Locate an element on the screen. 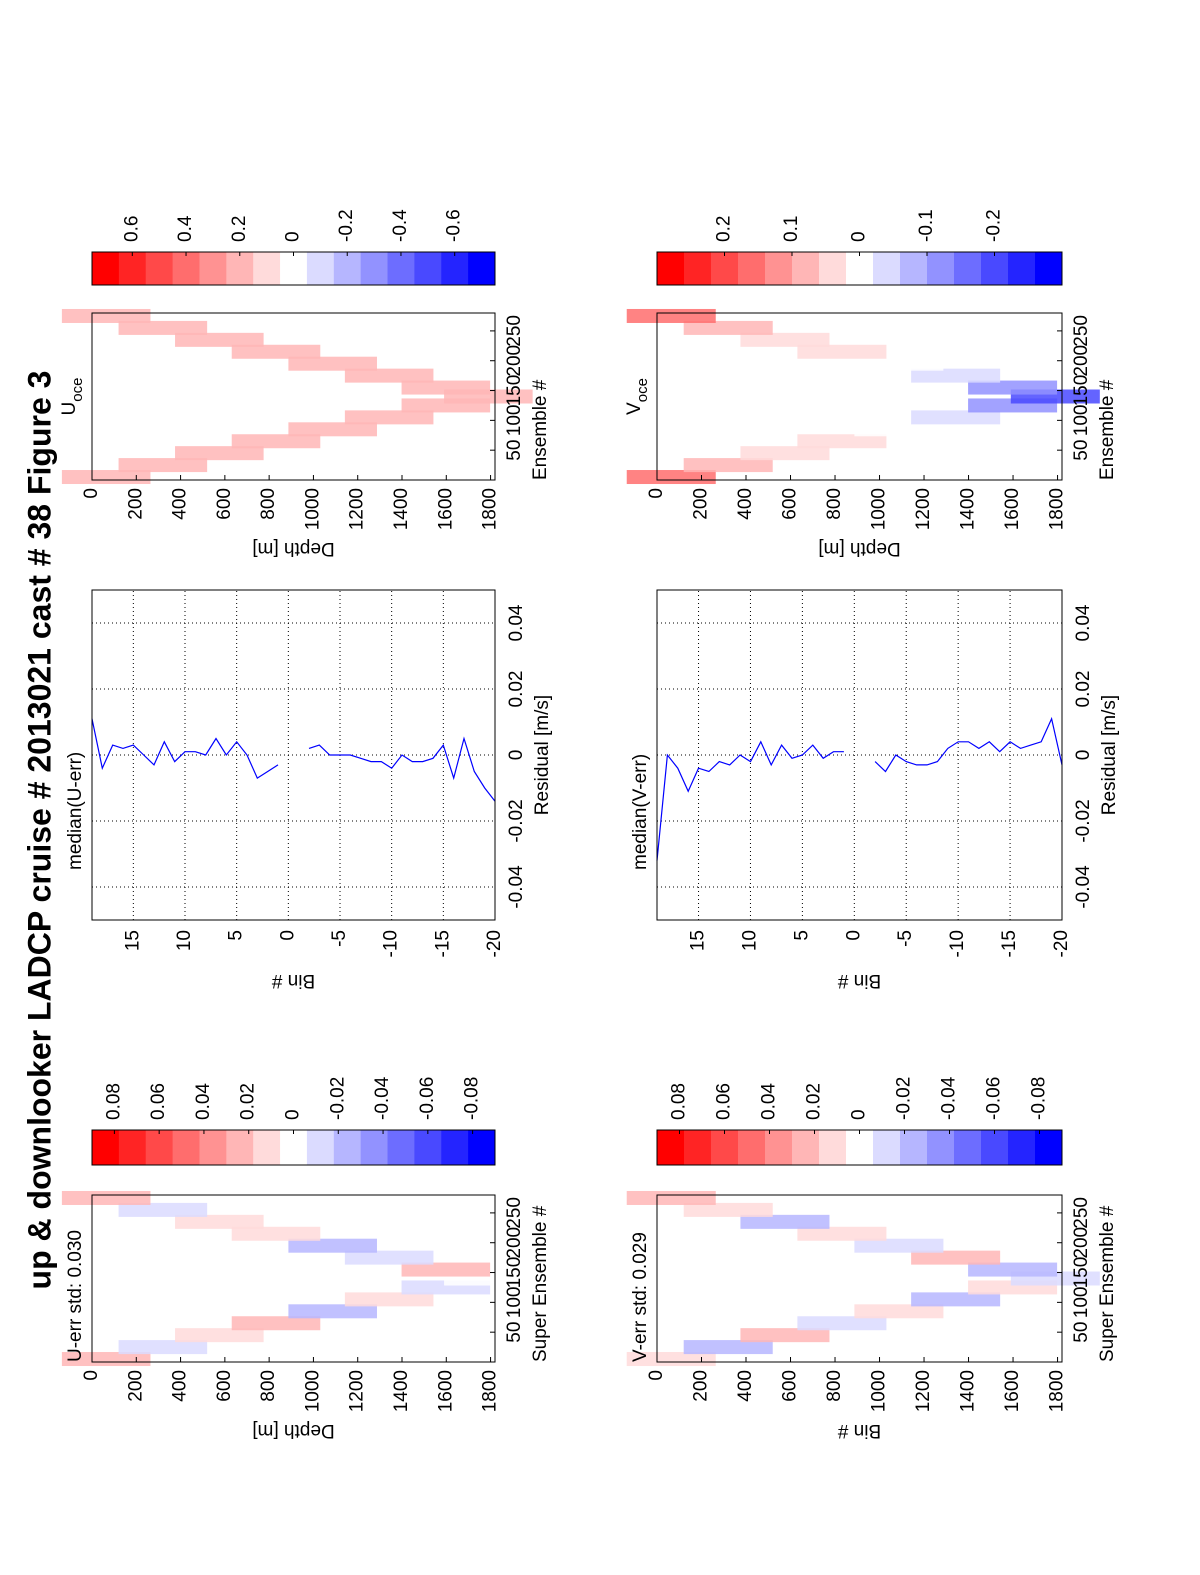 The width and height of the screenshot is (1200, 1575). colorbar-tick-label: -0.08 is located at coordinates (472, 1098).